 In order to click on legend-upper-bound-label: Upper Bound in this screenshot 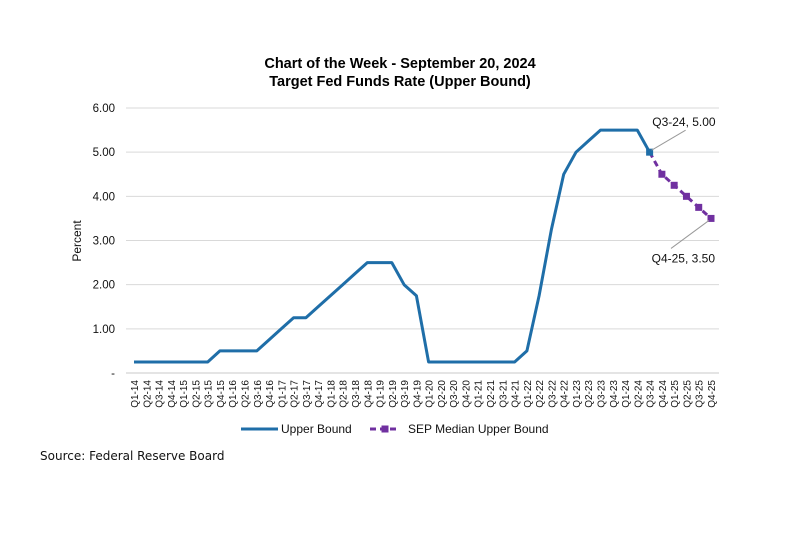, I will do `click(316, 429)`.